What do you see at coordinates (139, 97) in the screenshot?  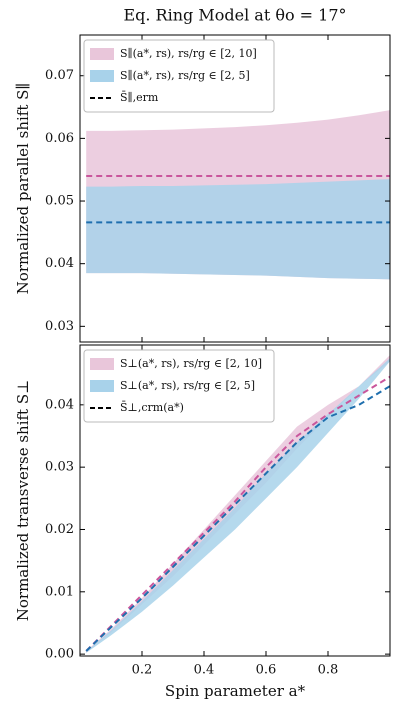 I see `legend-label: S̄∥,erm` at bounding box center [139, 97].